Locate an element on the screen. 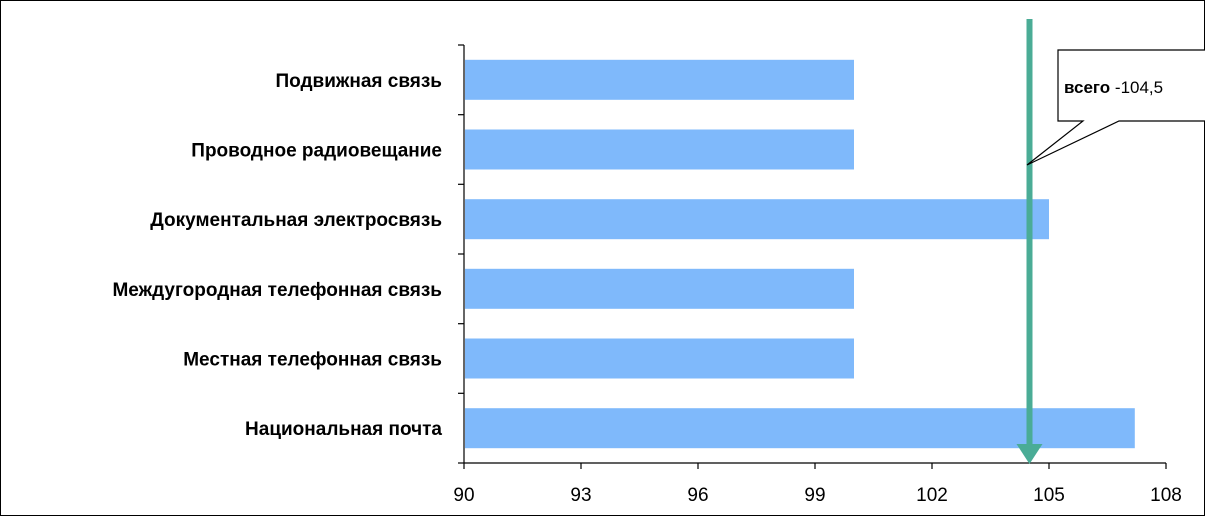 This screenshot has height=517, width=1205. category-label: Национальная почта is located at coordinates (343, 429).